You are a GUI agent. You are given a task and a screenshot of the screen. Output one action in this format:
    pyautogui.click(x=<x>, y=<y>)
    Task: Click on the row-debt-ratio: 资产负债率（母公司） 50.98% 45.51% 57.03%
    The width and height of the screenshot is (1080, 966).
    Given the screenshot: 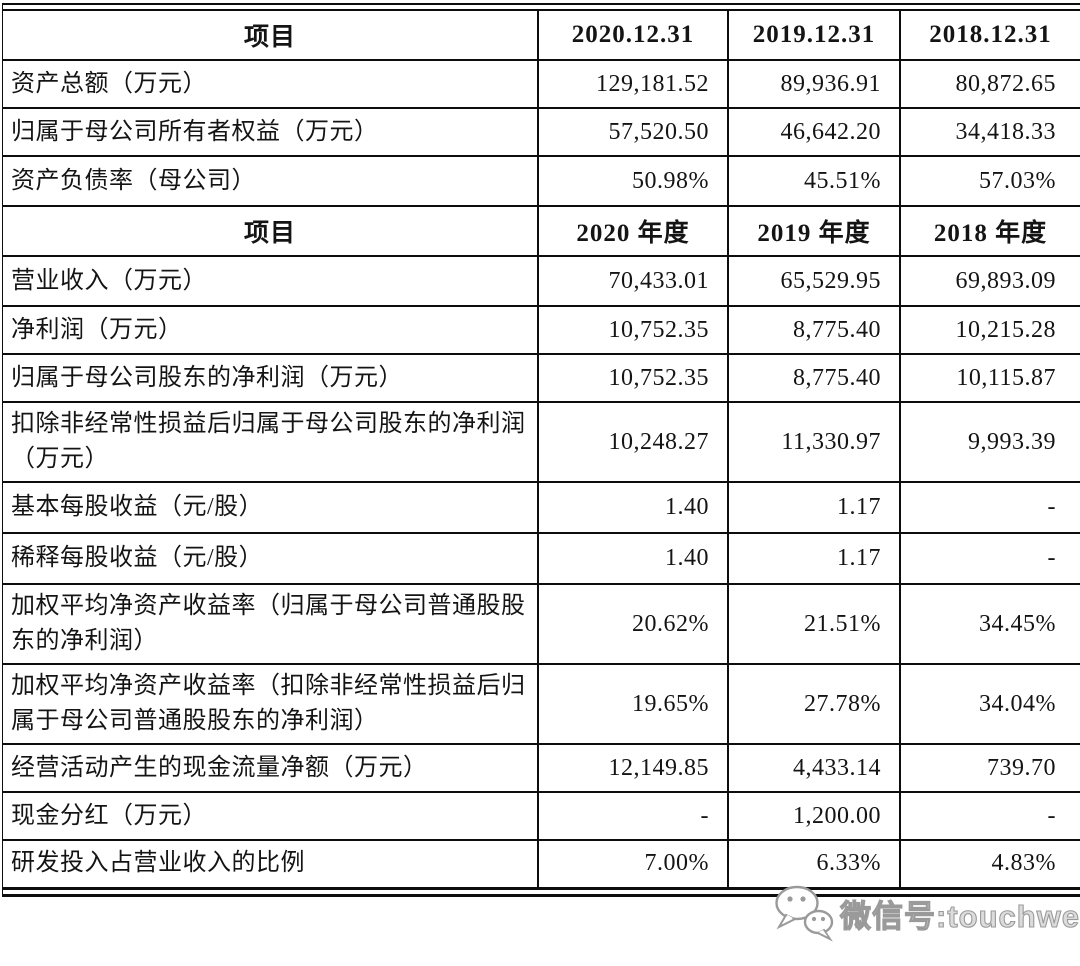 What is the action you would take?
    pyautogui.click(x=541, y=181)
    